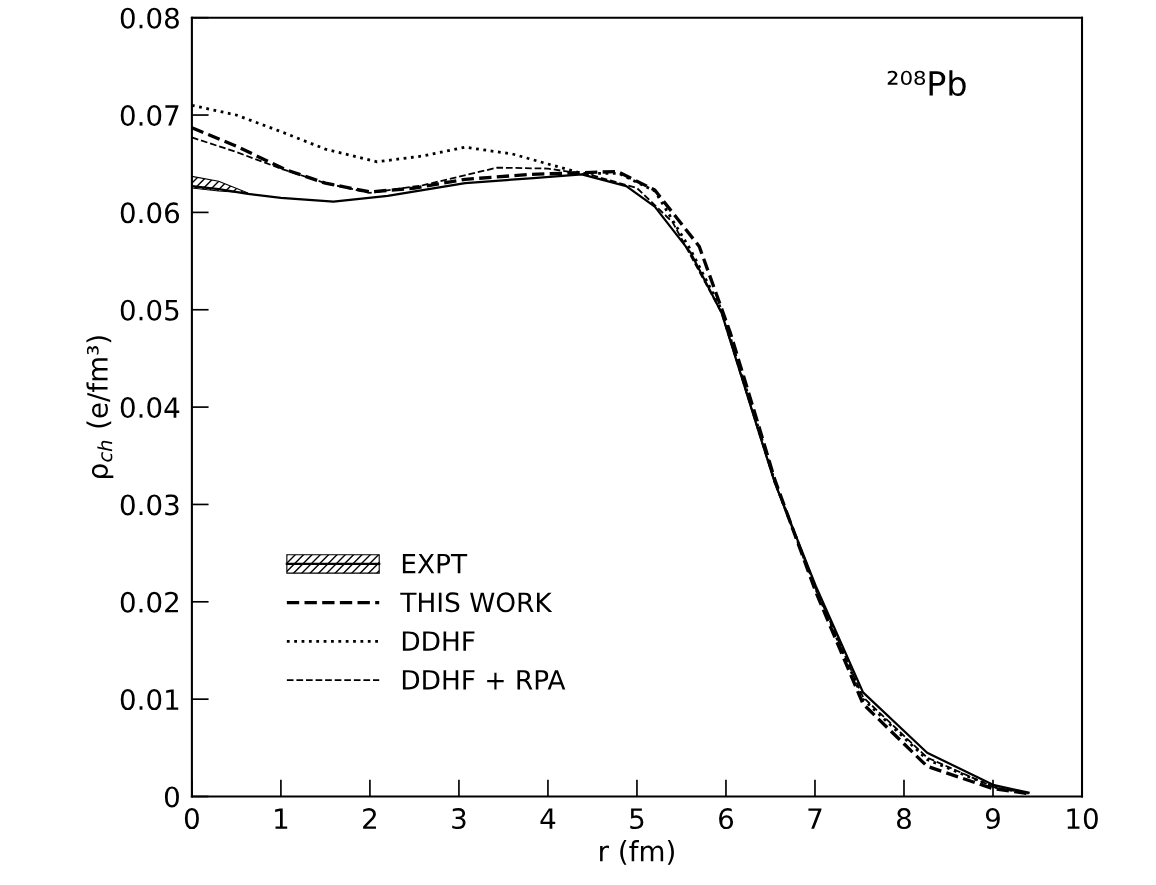 Image resolution: width=1156 pixels, height=885 pixels. What do you see at coordinates (149, 18) in the screenshot?
I see `y-tick-label: 0.08` at bounding box center [149, 18].